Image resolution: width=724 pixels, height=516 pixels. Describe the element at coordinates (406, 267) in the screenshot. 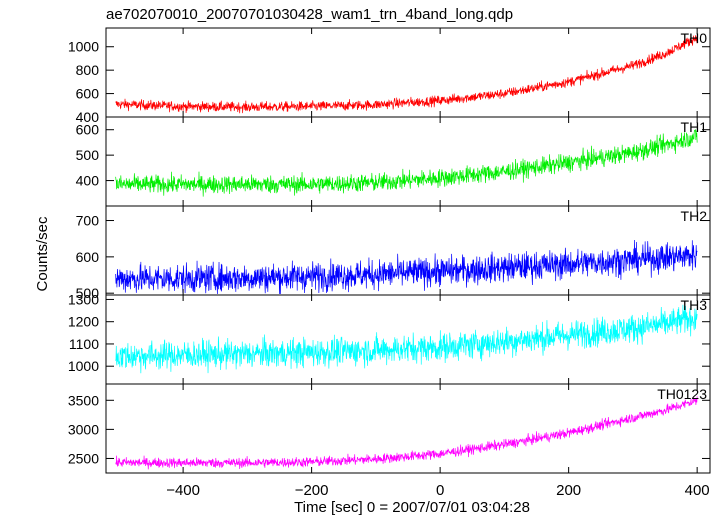

I see `series-line-th2` at that location.